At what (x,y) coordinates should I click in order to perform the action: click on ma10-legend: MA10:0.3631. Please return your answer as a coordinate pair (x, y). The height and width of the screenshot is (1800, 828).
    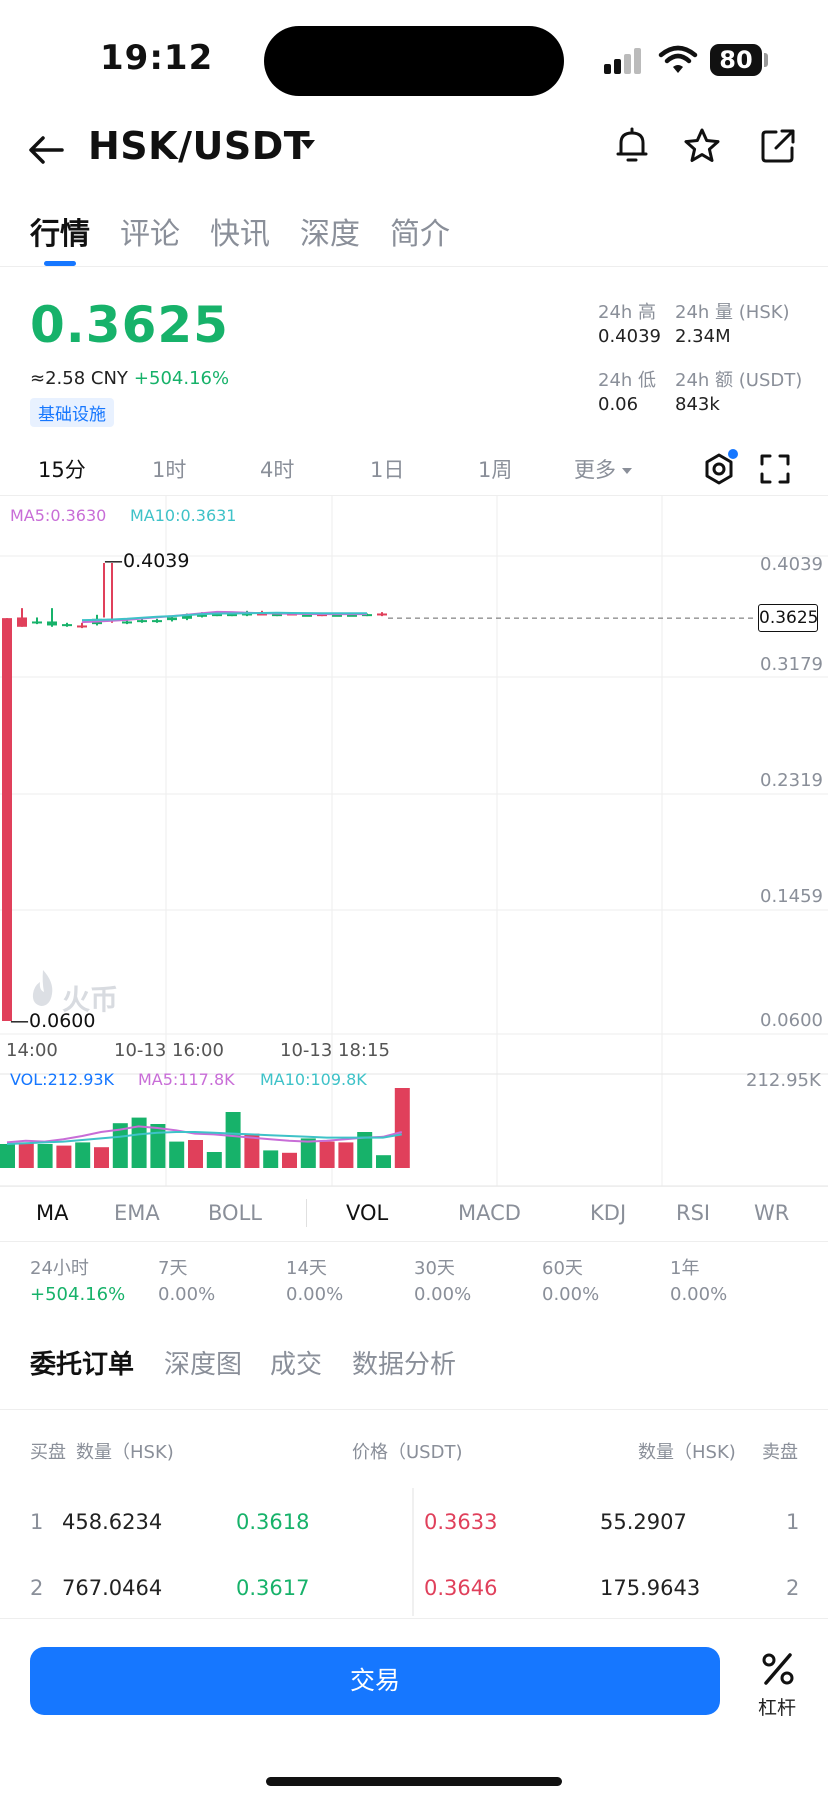
    Looking at the image, I should click on (183, 515).